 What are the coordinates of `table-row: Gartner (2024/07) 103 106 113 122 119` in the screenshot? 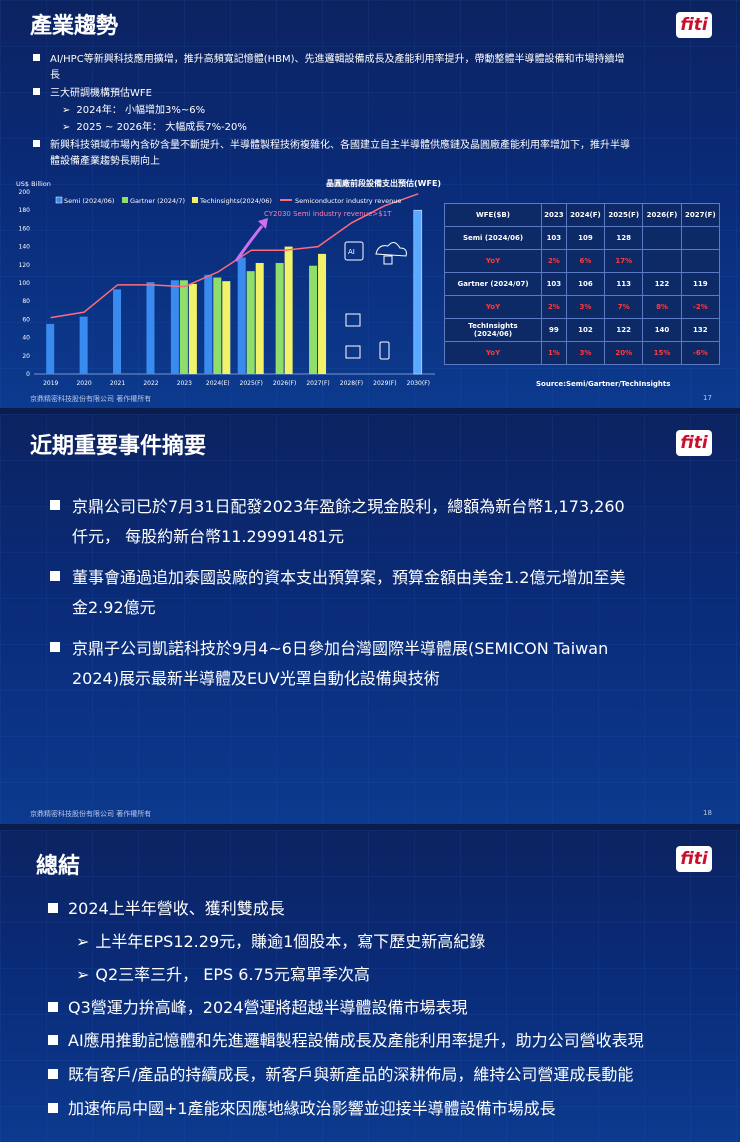 It's located at (582, 284).